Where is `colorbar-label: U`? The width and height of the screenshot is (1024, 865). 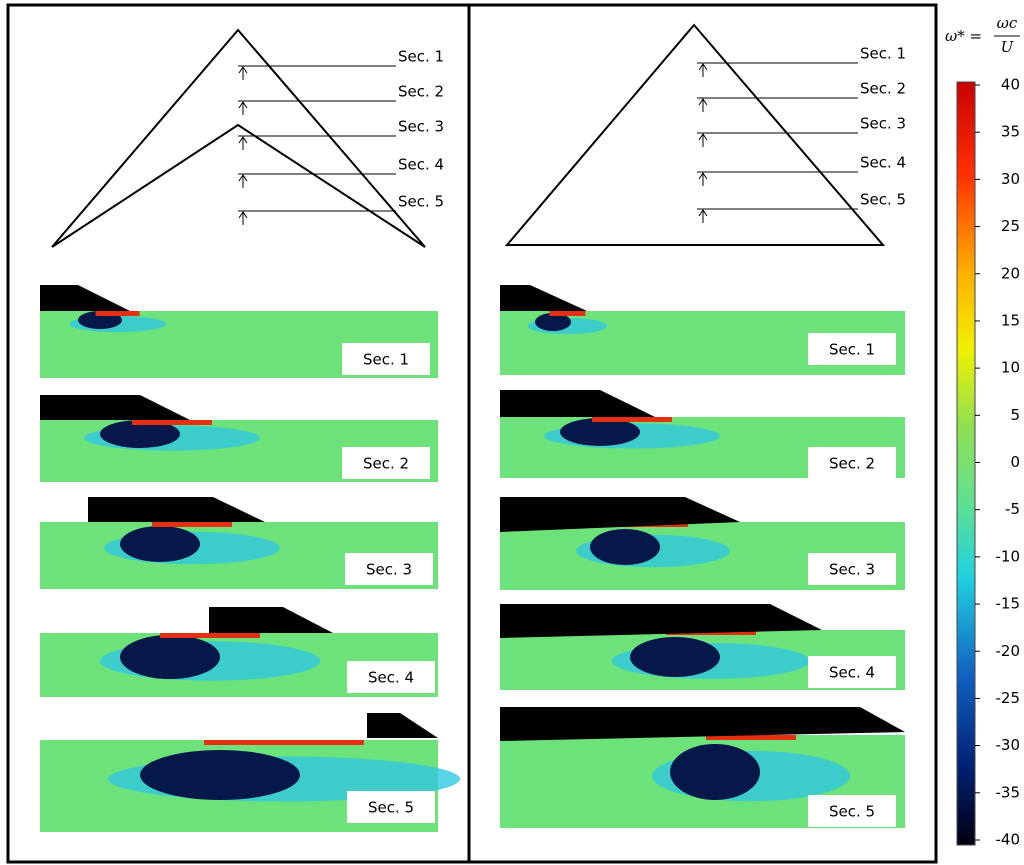
colorbar-label: U is located at coordinates (1008, 47).